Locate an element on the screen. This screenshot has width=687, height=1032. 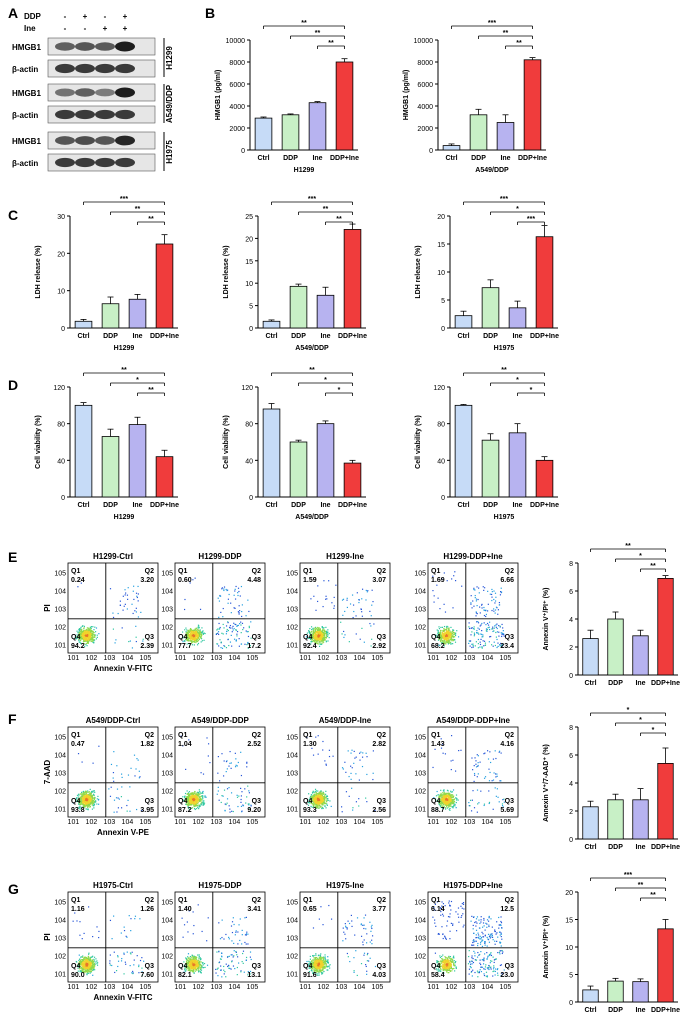
category-label: Ctrl is located at coordinates (590, 847).